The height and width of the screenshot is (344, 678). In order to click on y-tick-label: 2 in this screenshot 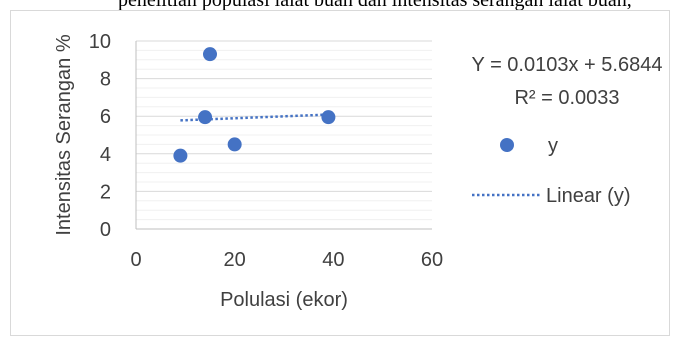, I will do `click(105, 192)`.